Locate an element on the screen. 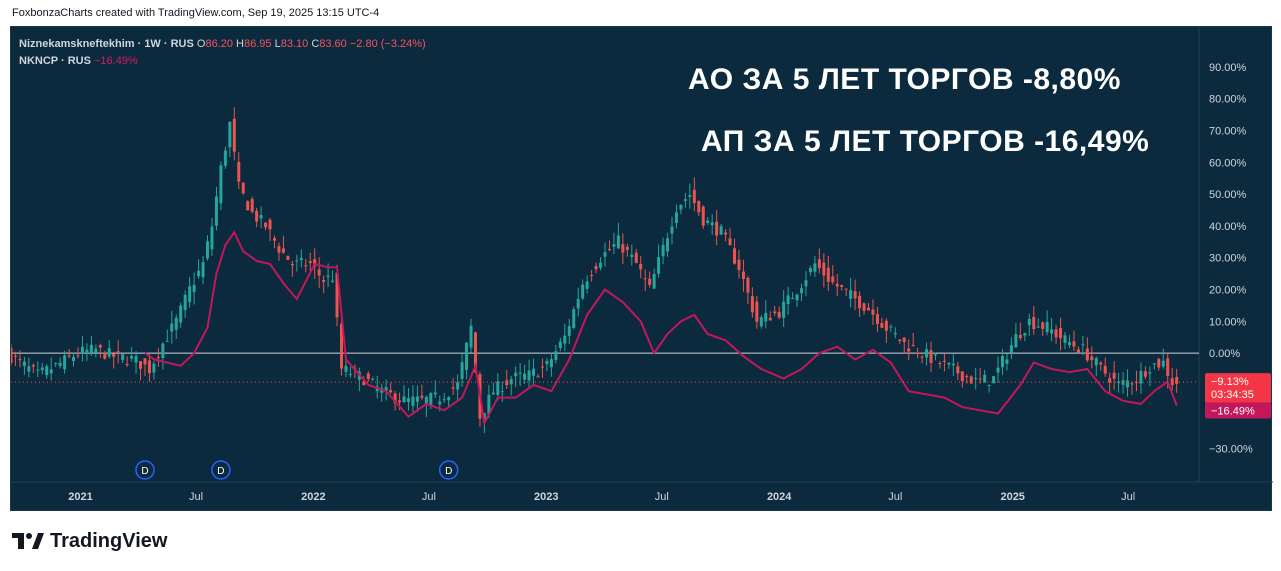  legend-symbol: Niznekamskneftekhim · 1W · RUS is located at coordinates (106, 44).